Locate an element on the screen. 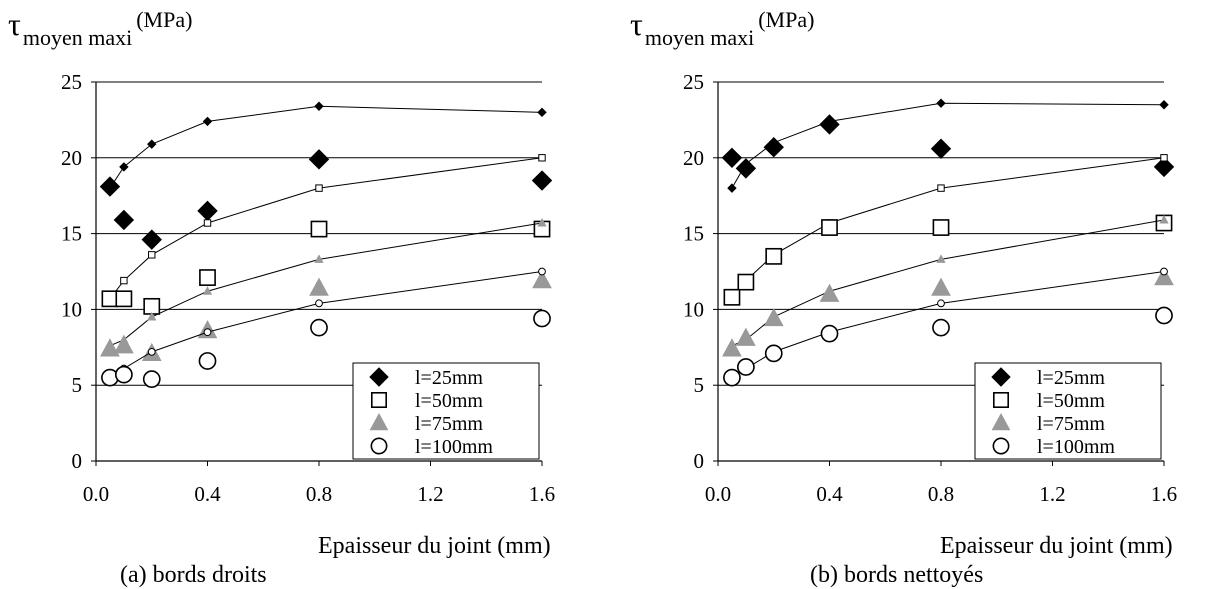 The image size is (1208, 589). chart-caption: (a) bords droits is located at coordinates (193, 575).